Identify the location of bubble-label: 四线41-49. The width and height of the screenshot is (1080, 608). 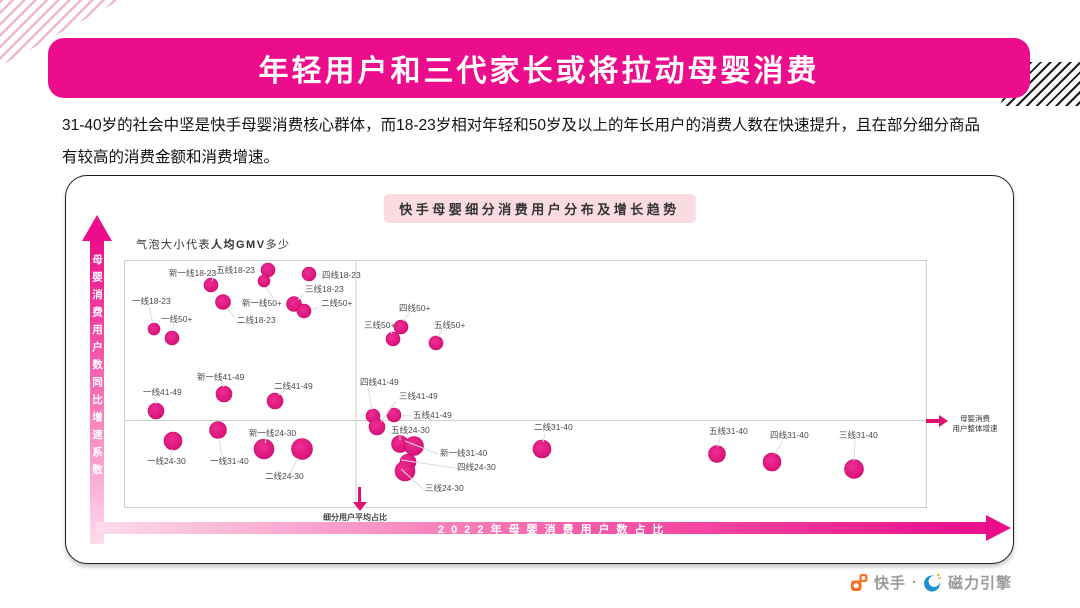
(379, 382).